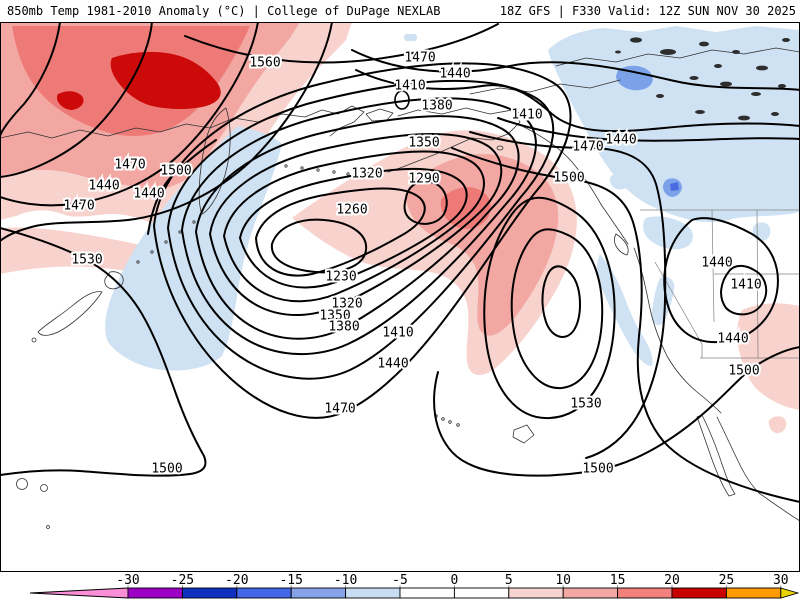  I want to click on colorbar-tick-label: 15, so click(618, 580).